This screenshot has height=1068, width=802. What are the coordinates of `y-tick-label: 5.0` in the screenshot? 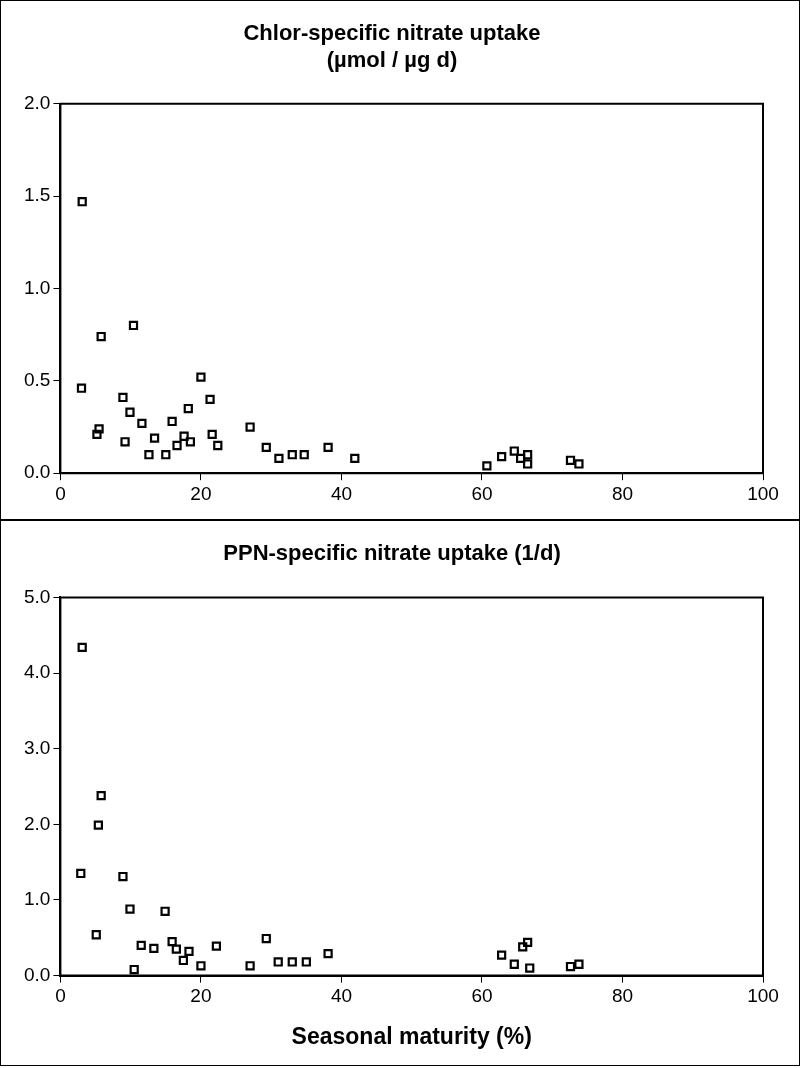 It's located at (37, 596).